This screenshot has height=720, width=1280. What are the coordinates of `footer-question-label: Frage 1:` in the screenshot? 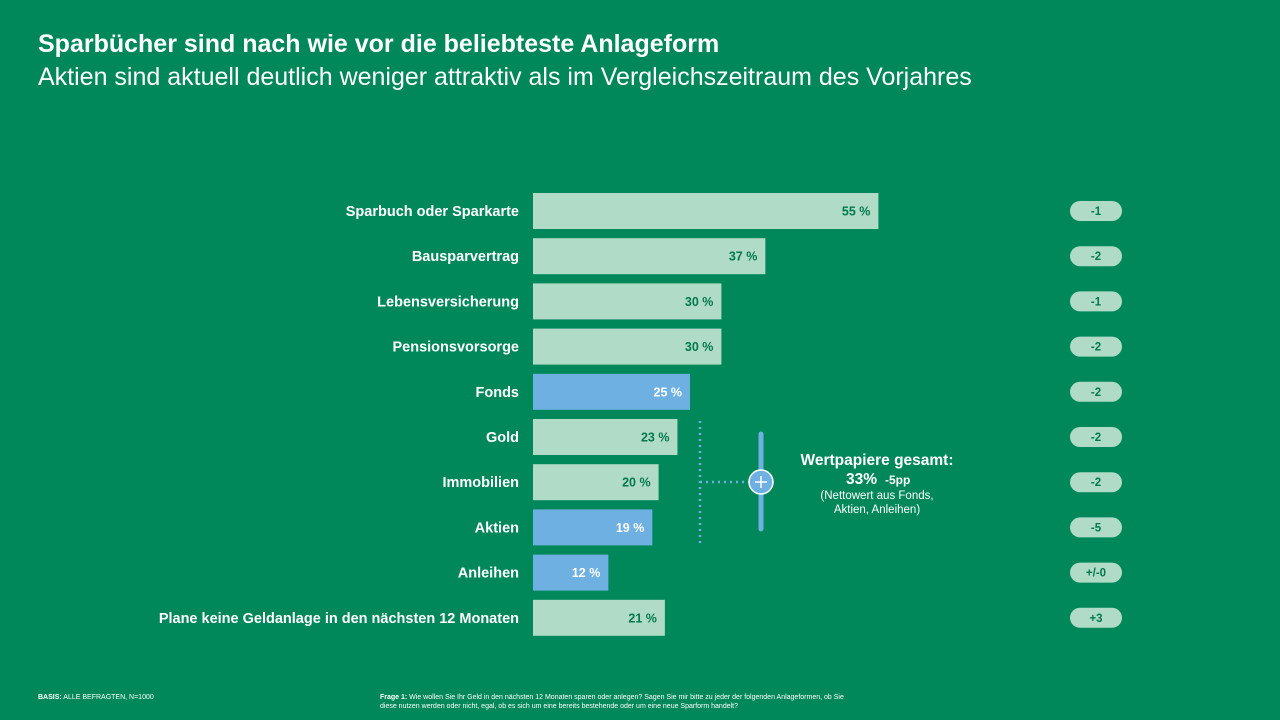 It's located at (394, 697).